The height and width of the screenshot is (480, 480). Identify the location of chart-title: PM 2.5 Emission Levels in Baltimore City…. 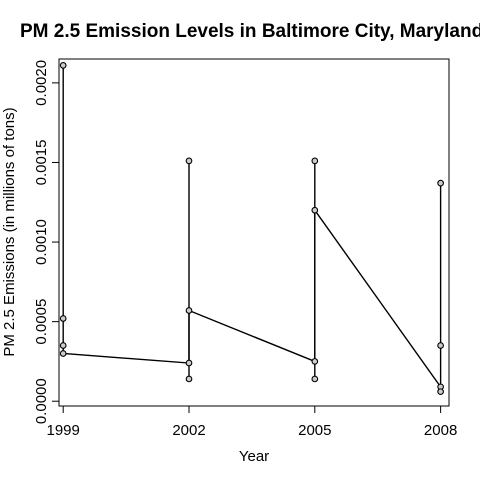
(250, 31).